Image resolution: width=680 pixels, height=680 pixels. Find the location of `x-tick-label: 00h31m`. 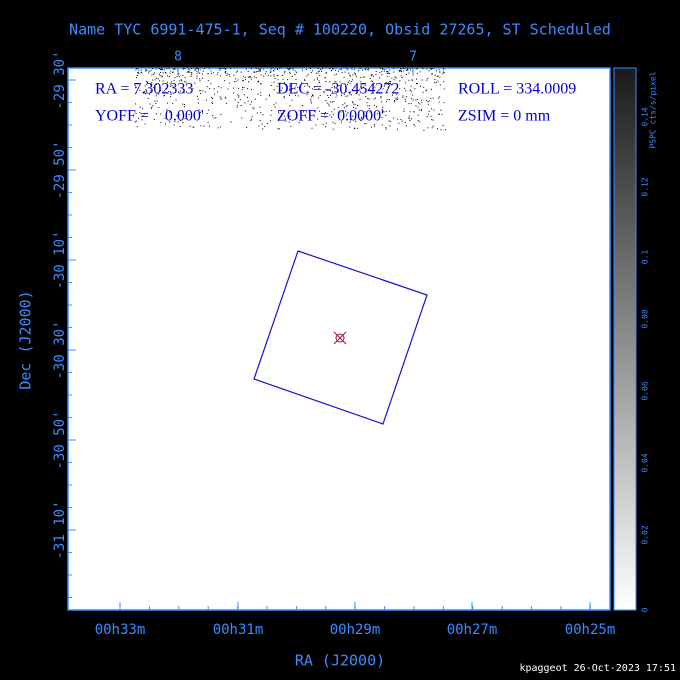

x-tick-label: 00h31m is located at coordinates (238, 630).